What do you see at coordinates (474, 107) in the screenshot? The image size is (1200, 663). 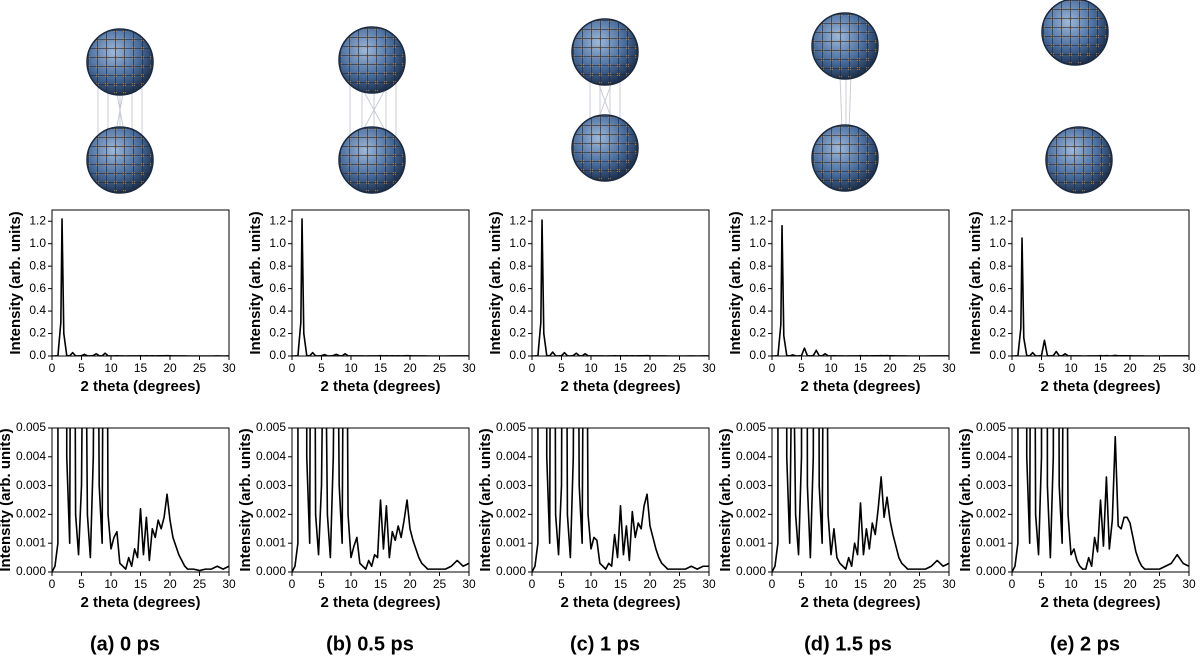 I see `molecules` at bounding box center [474, 107].